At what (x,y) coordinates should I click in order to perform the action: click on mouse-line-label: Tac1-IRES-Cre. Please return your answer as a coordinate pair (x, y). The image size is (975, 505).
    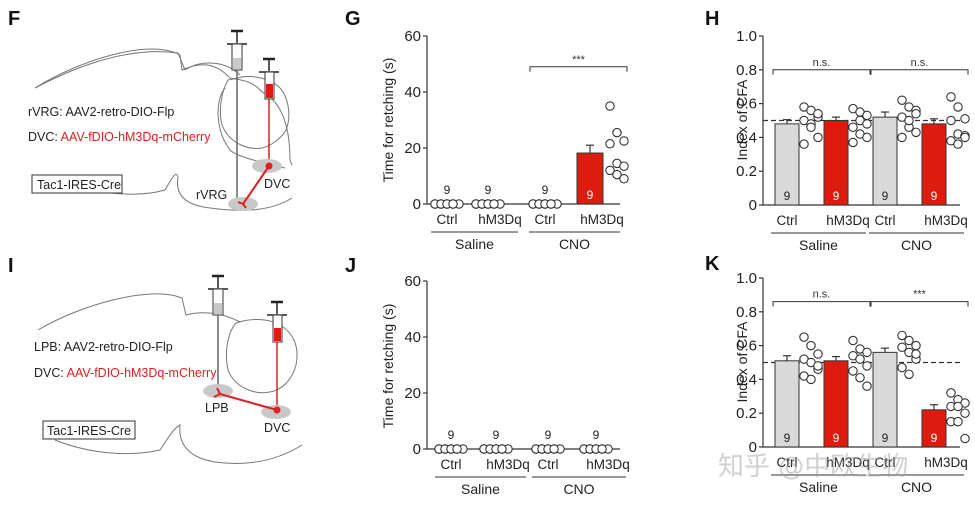
    Looking at the image, I should click on (89, 431).